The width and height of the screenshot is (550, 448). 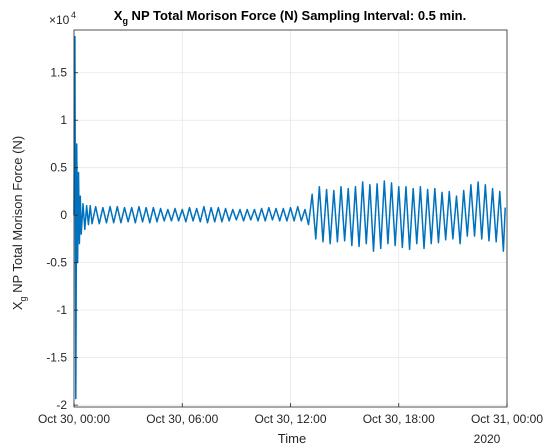 I want to click on y-tick-label: 1.5, so click(x=58, y=73).